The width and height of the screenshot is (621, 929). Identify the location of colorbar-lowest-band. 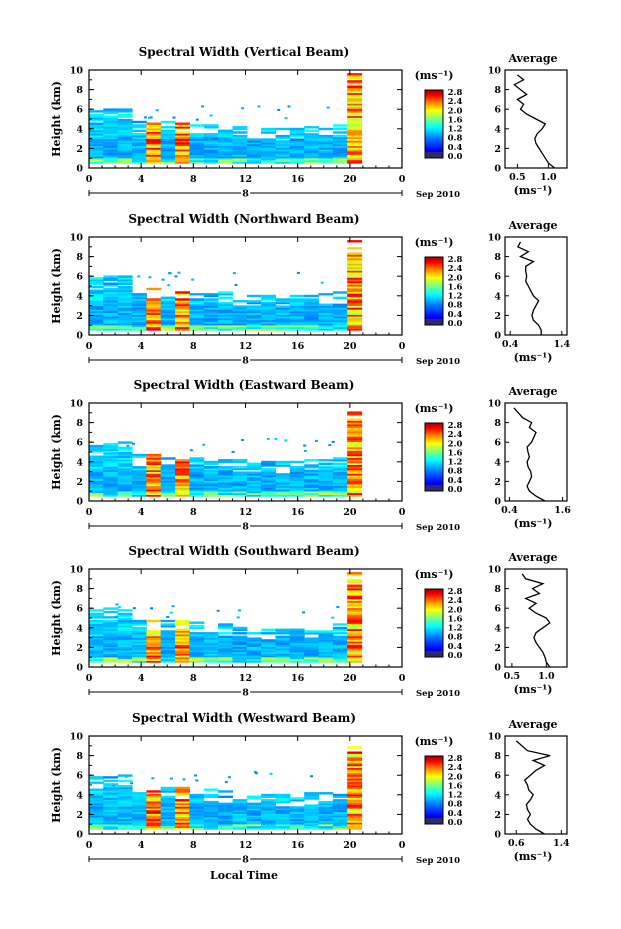
(434, 654).